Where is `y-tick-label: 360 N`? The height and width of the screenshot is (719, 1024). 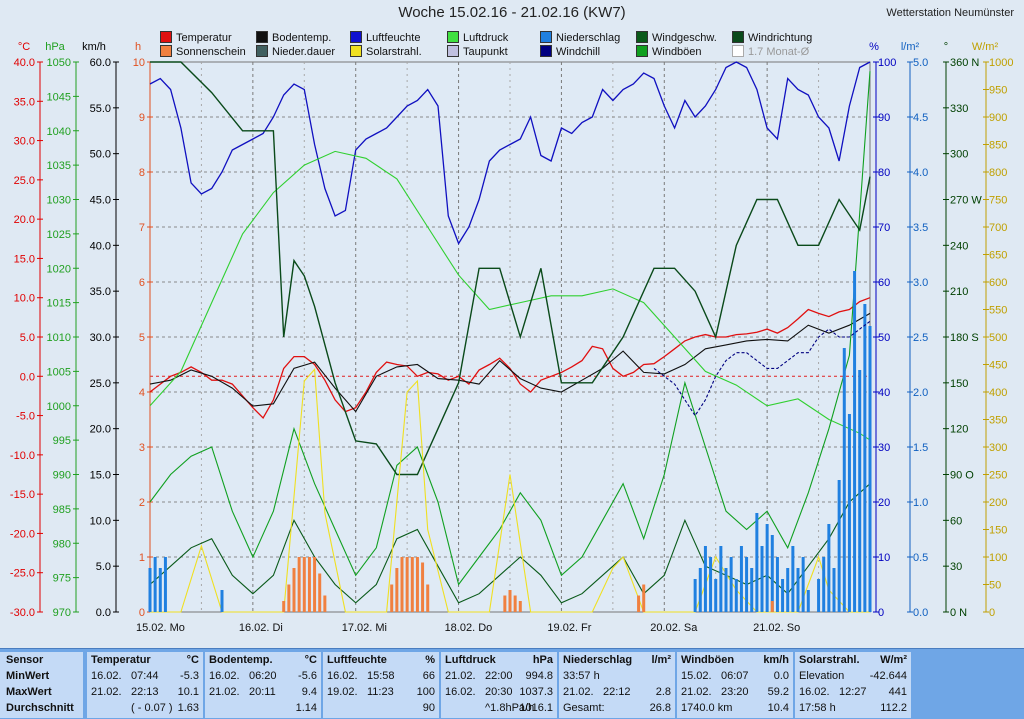
y-tick-label: 360 N is located at coordinates (964, 63).